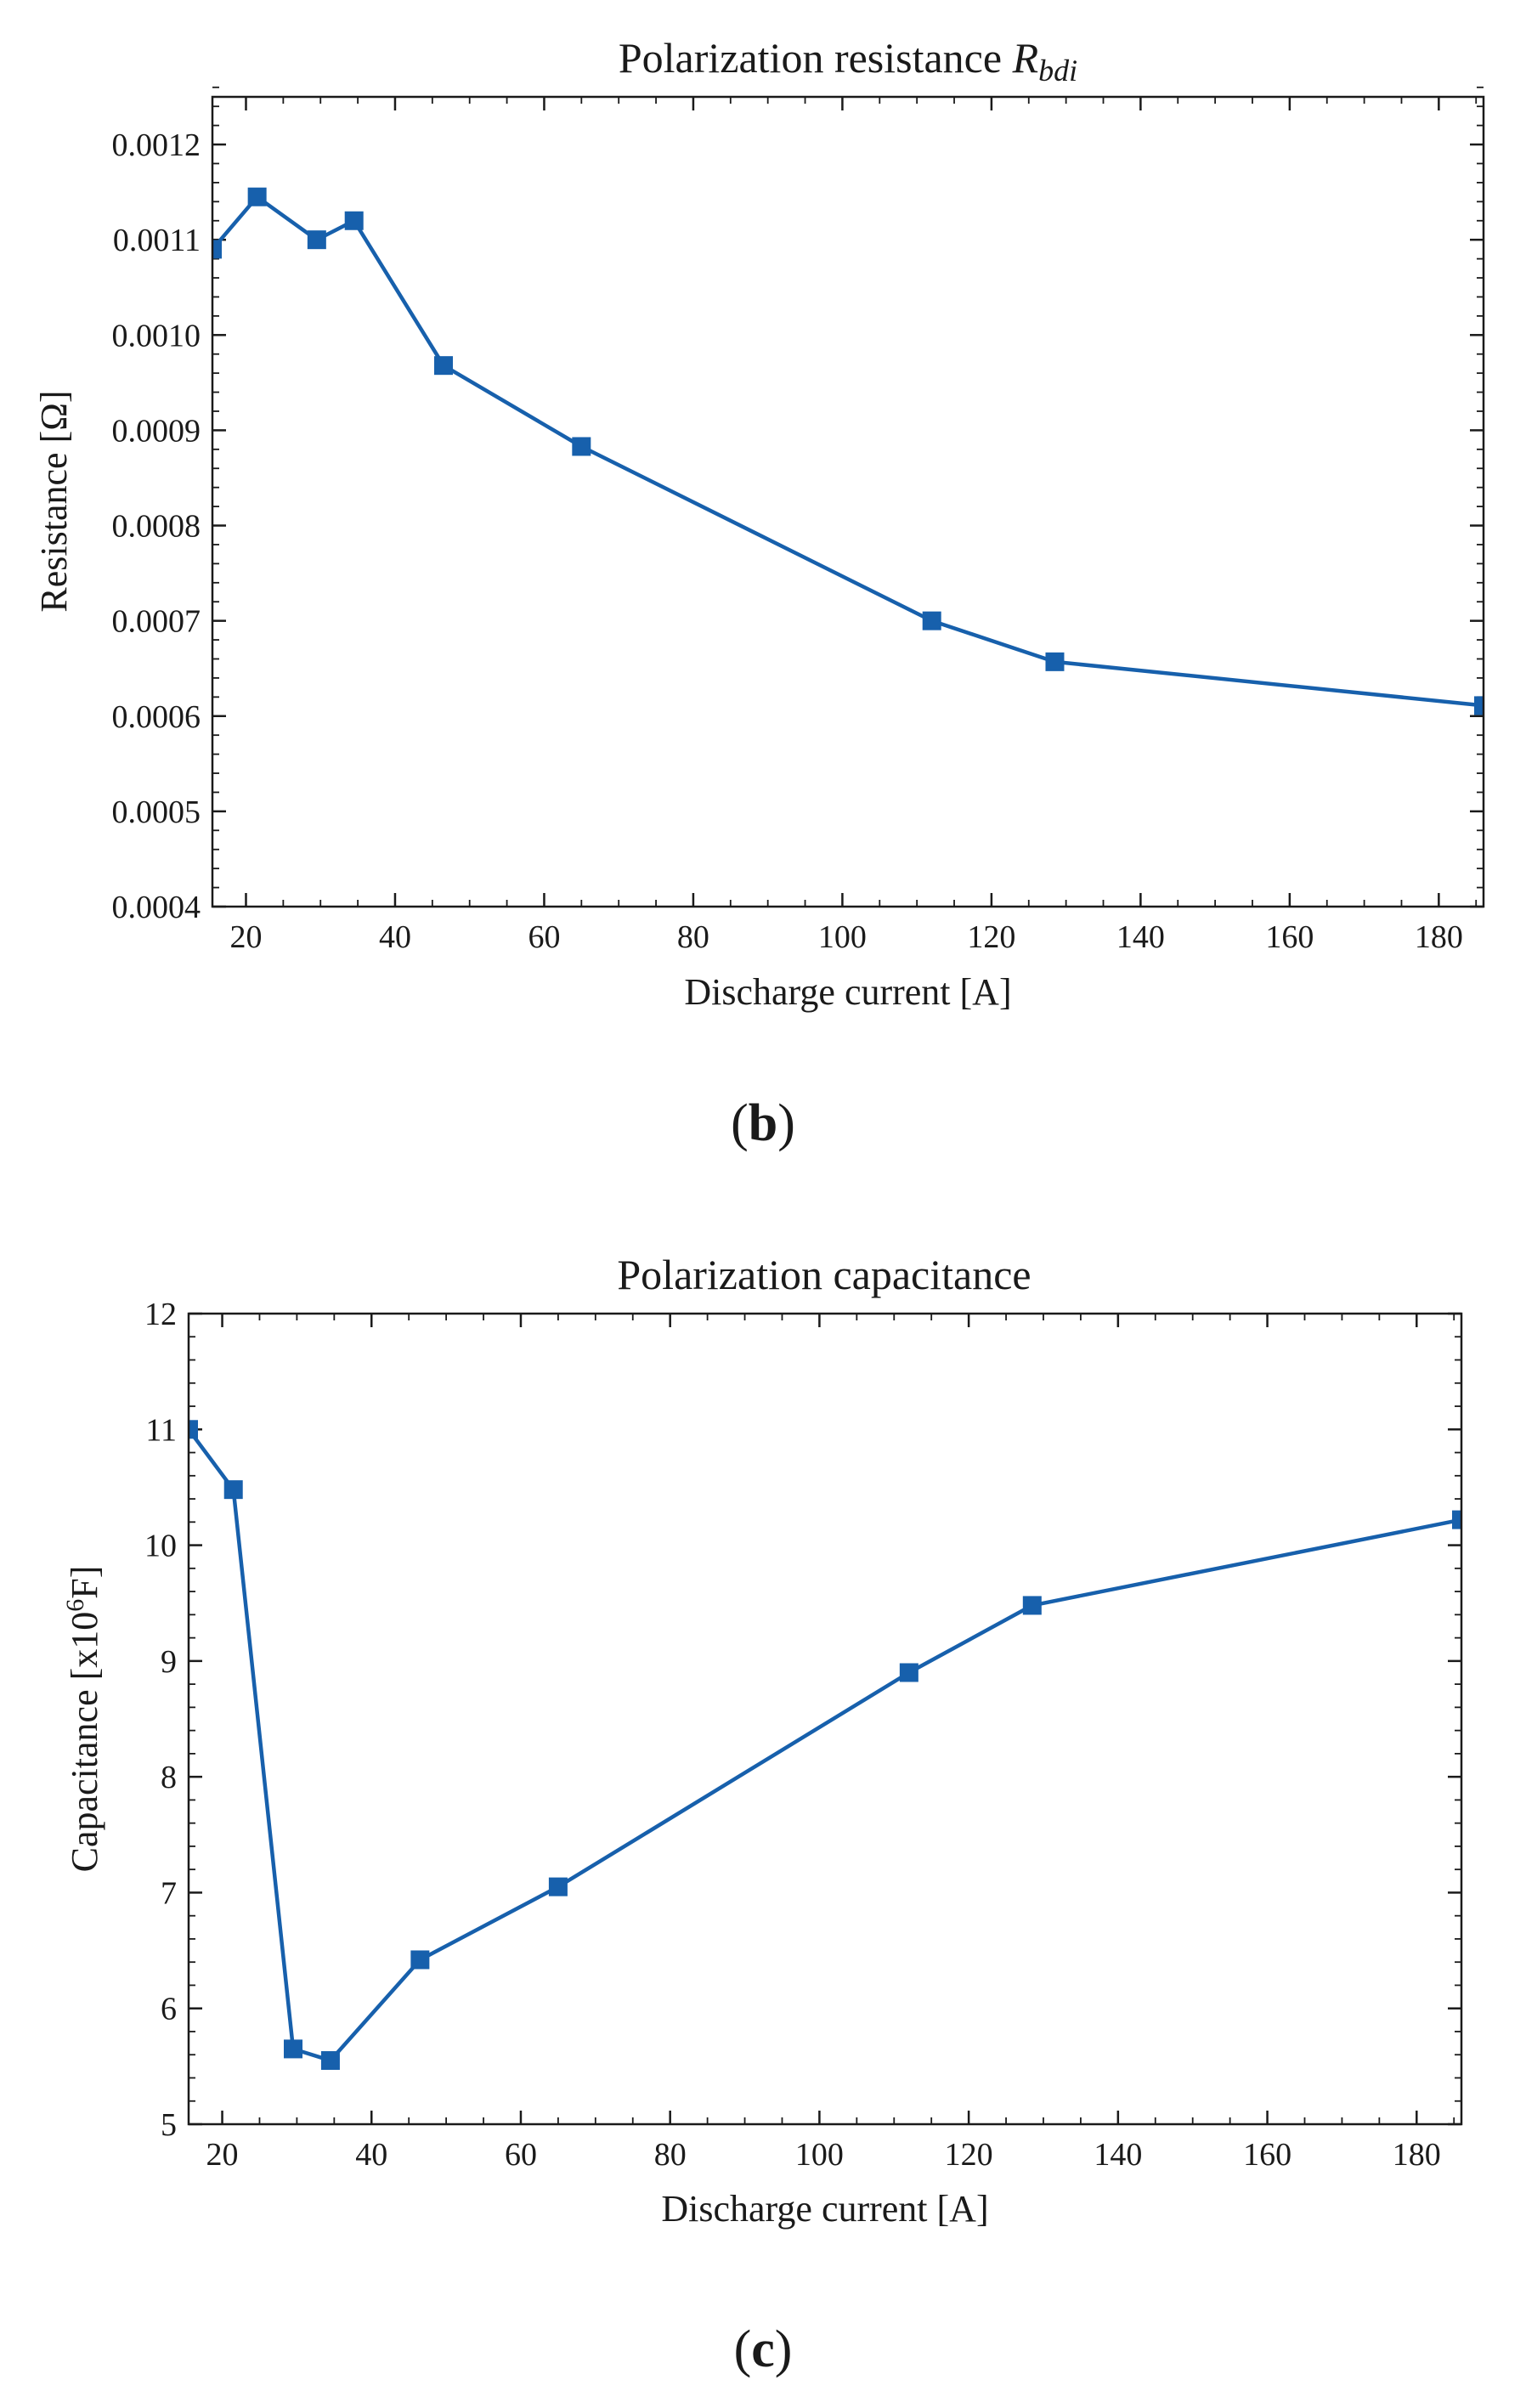  What do you see at coordinates (156, 335) in the screenshot?
I see `y-tick-label: 0.0010` at bounding box center [156, 335].